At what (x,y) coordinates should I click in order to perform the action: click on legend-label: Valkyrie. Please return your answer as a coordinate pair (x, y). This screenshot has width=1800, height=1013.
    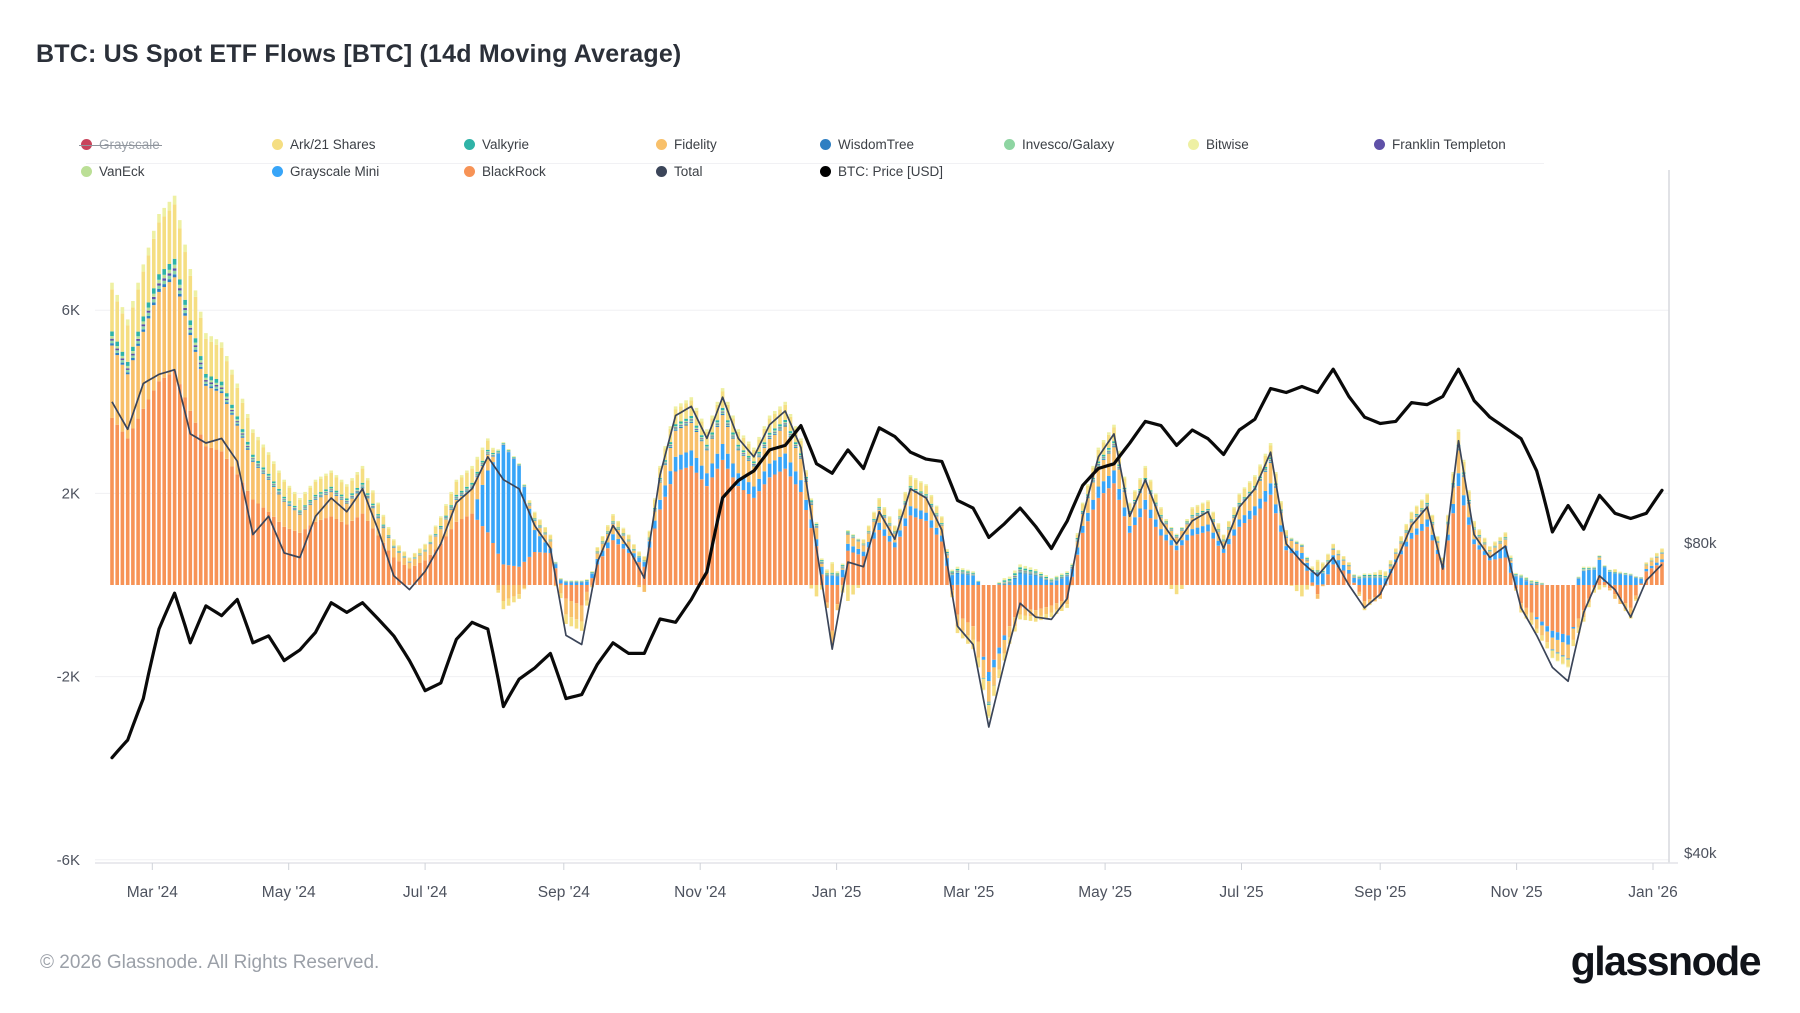
    Looking at the image, I should click on (506, 144).